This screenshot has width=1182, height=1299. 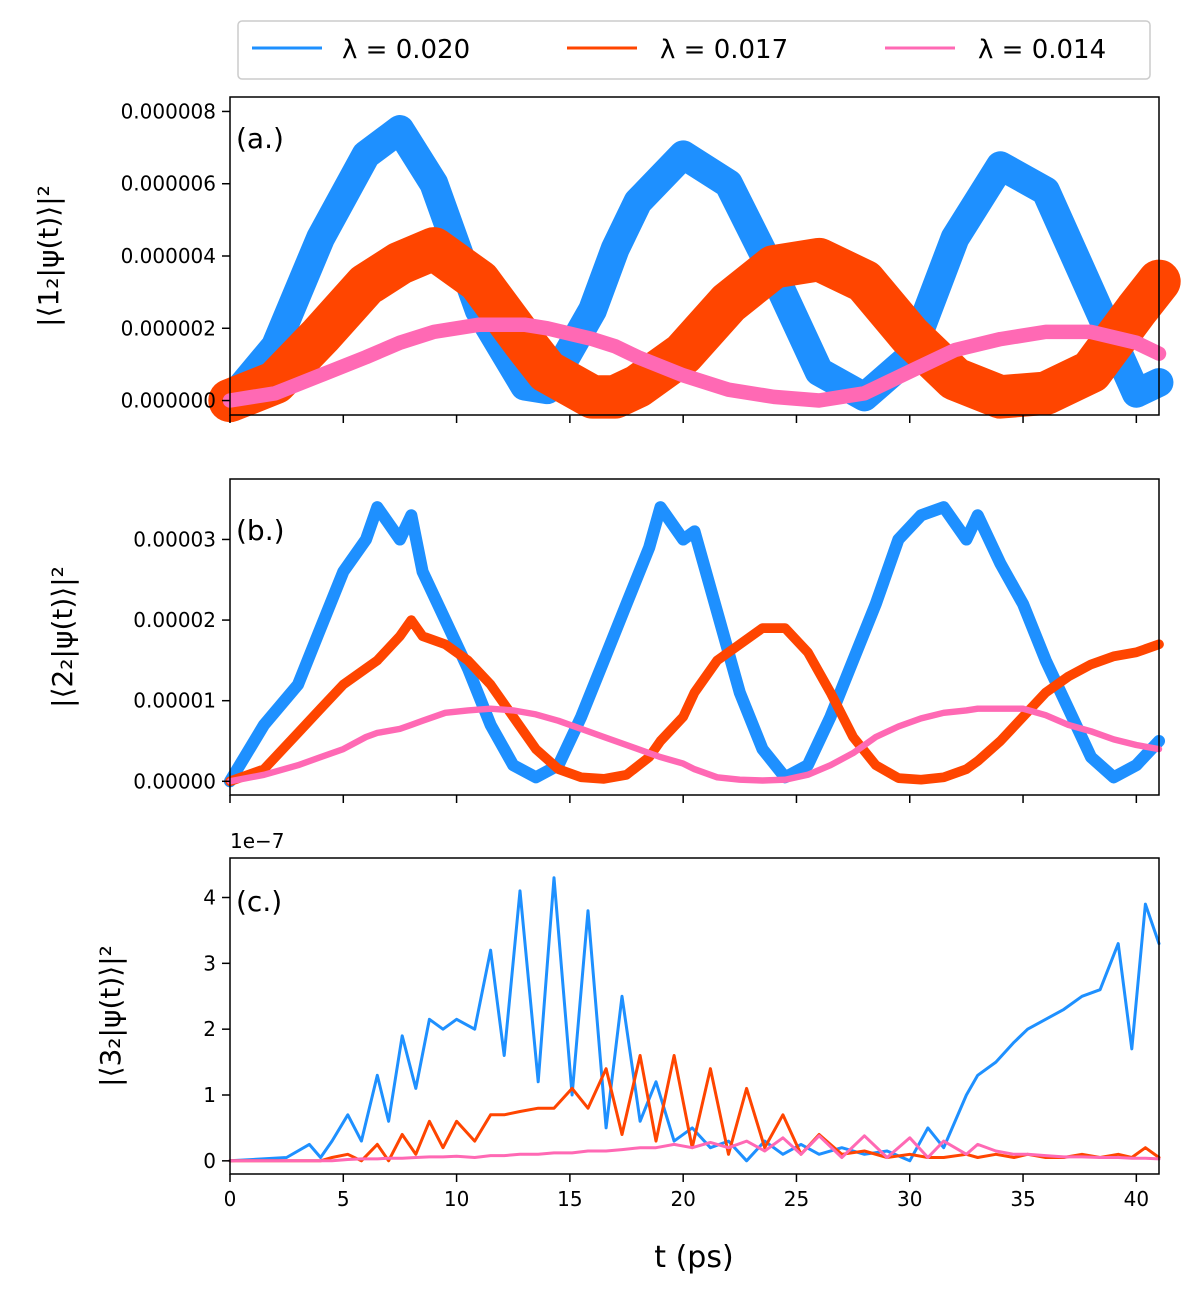 What do you see at coordinates (209, 963) in the screenshot?
I see `panel-2-ytick-label: 3` at bounding box center [209, 963].